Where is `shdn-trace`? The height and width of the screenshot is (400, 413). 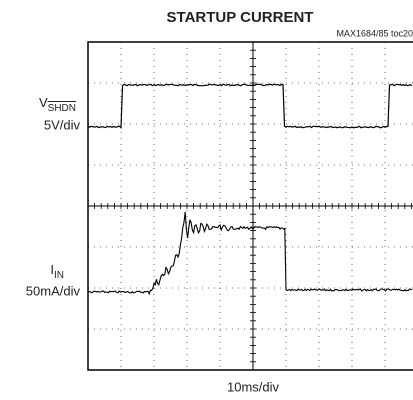 shdn-trace is located at coordinates (250, 106).